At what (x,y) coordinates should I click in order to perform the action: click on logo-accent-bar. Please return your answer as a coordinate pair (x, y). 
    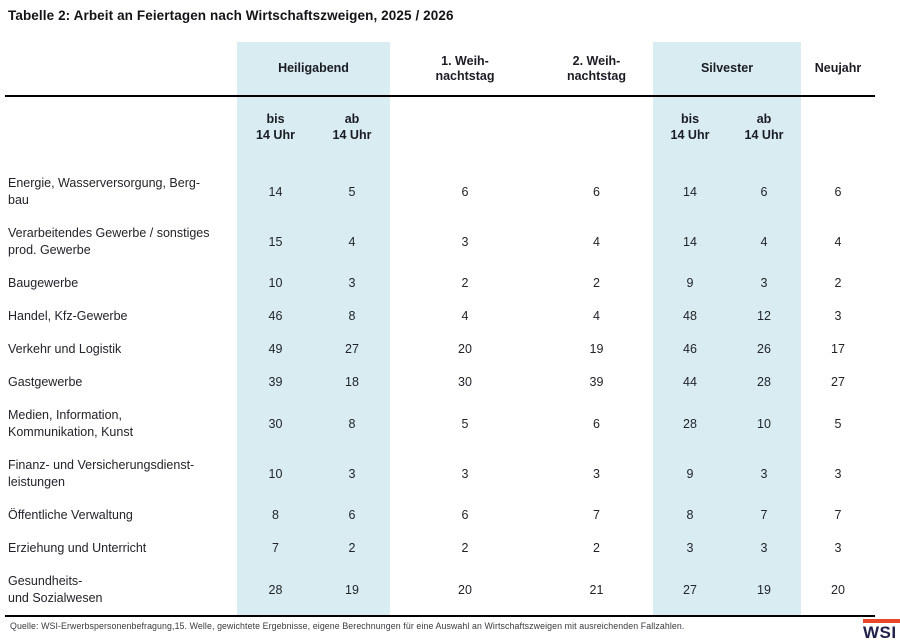
    Looking at the image, I should click on (881, 621).